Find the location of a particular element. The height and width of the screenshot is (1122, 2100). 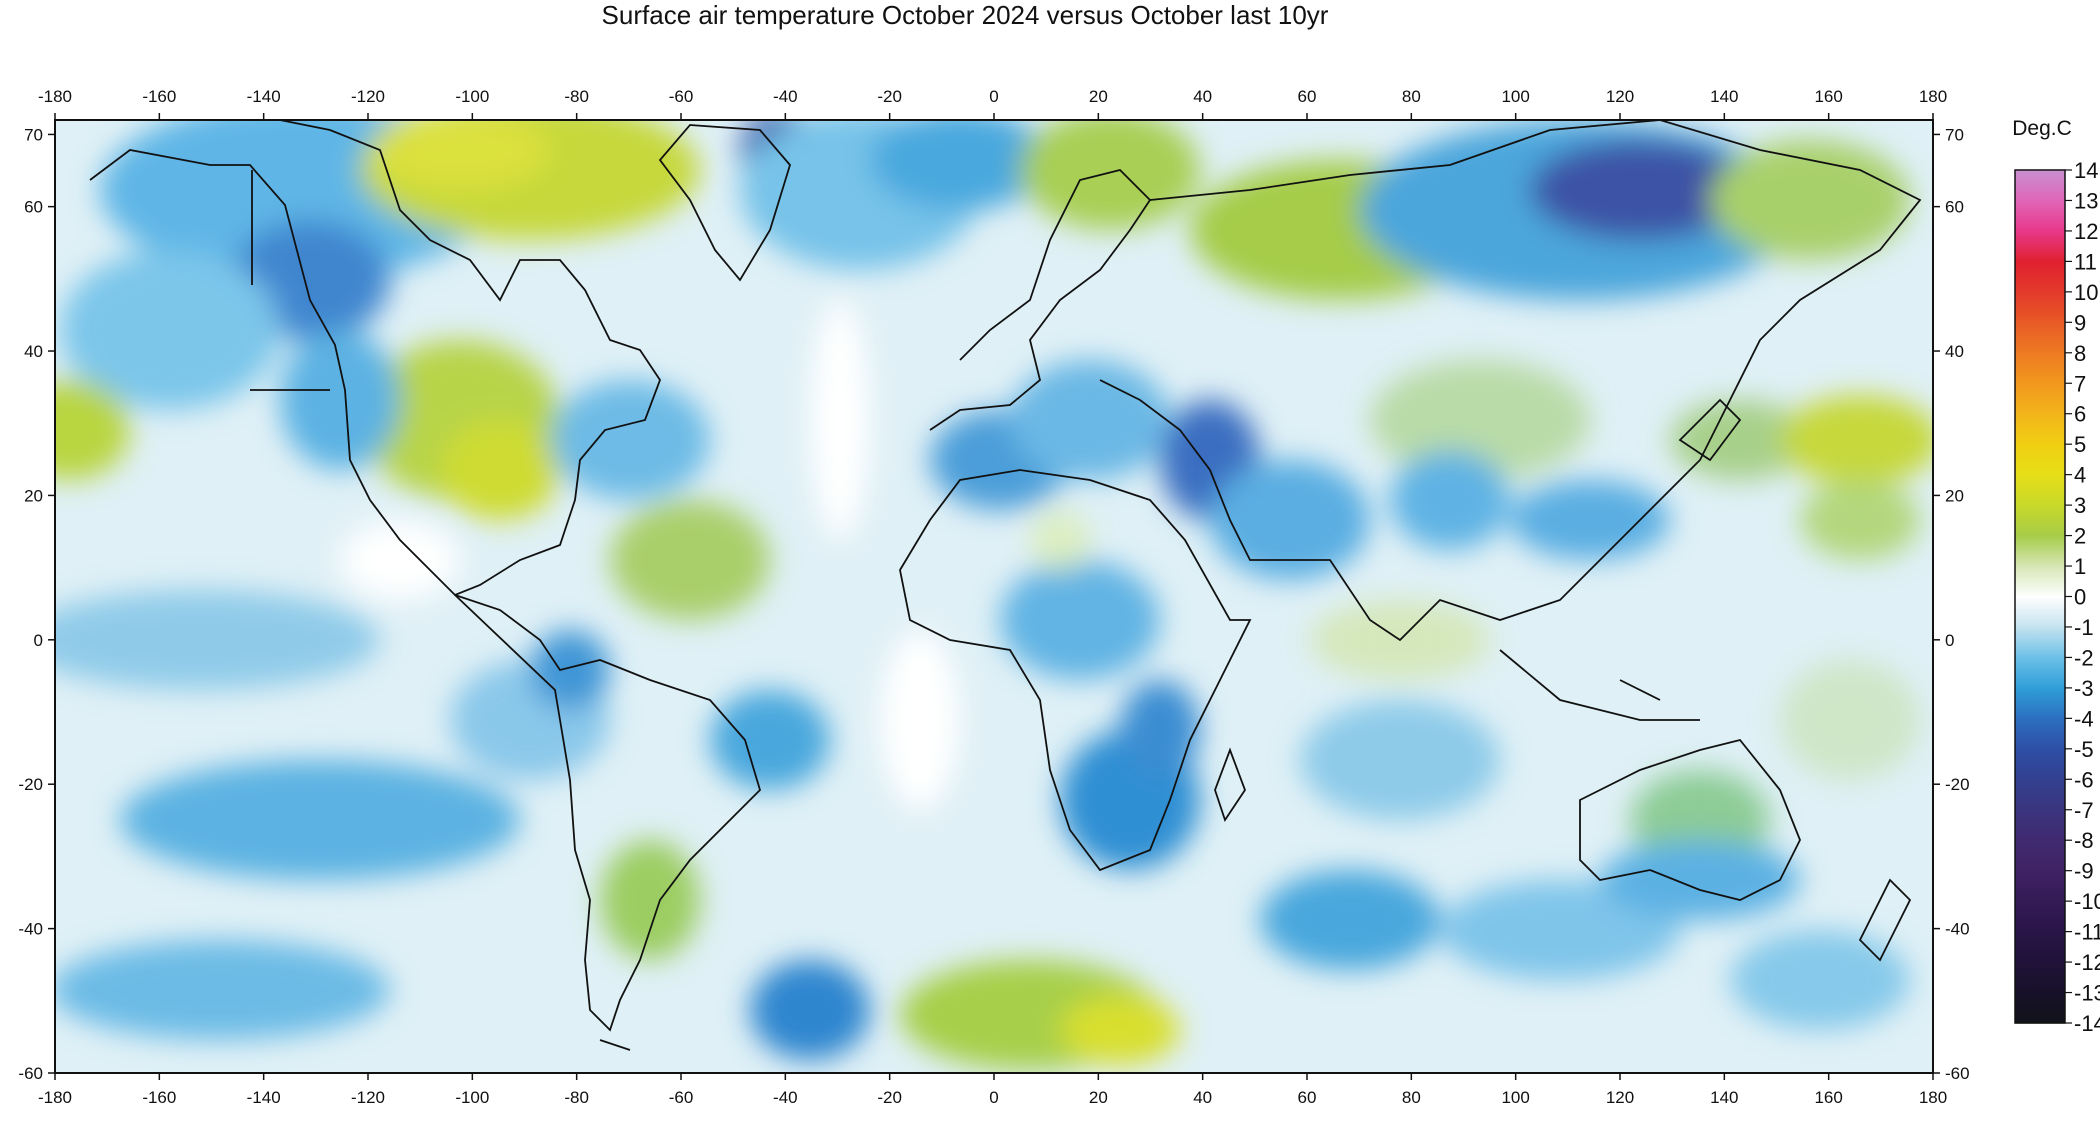

lon-tick-label-bottom: -180 is located at coordinates (55, 1097).